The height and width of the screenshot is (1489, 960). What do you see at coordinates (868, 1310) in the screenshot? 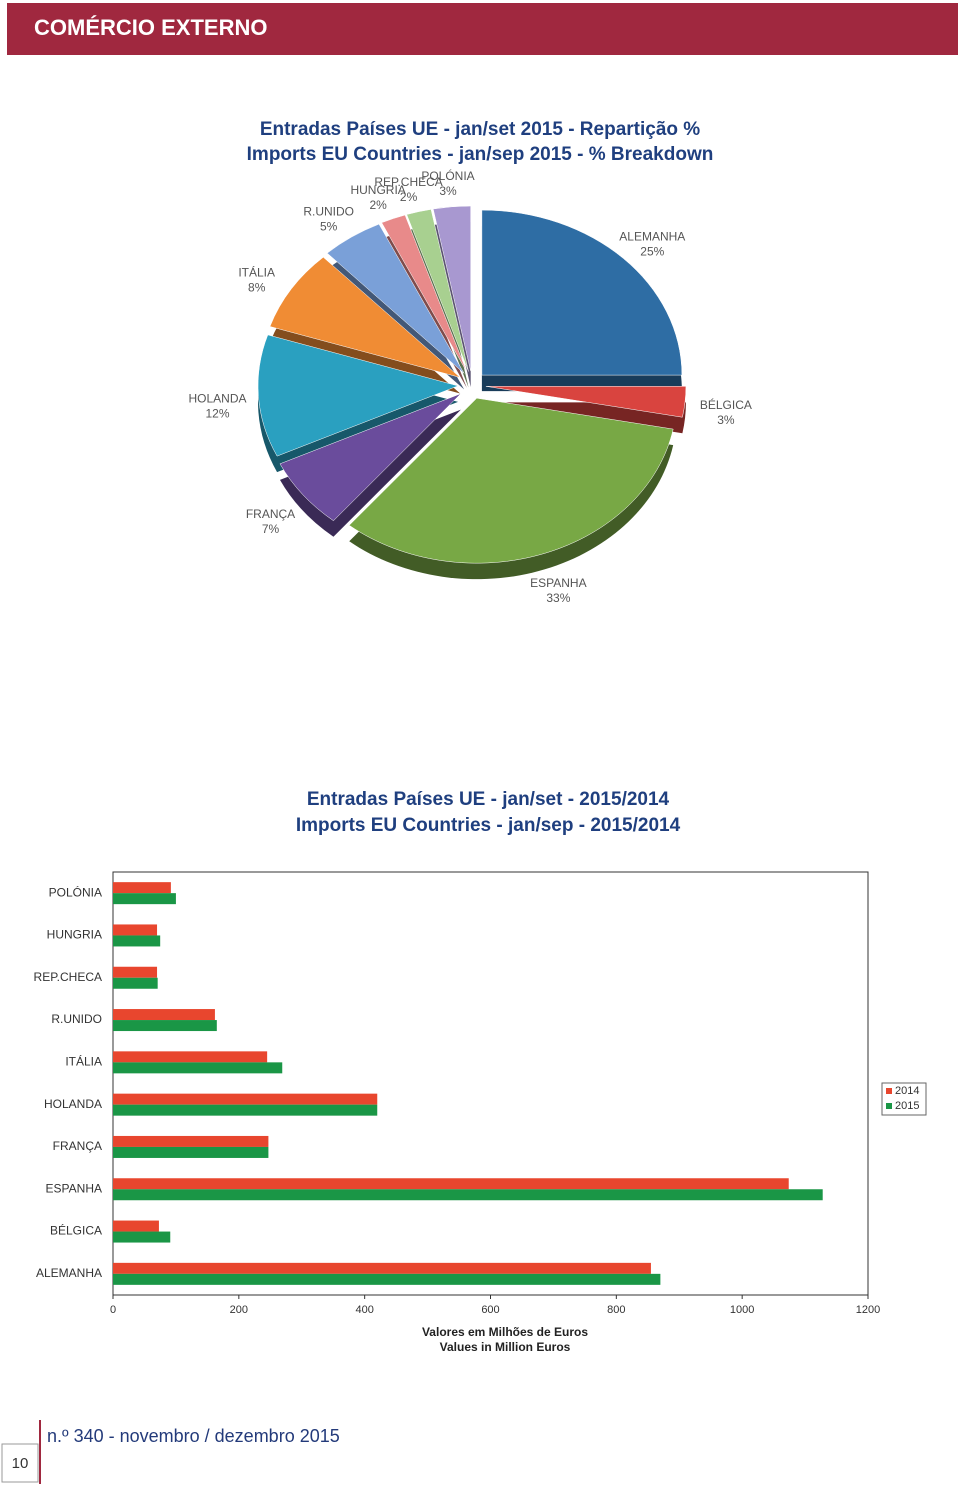
I see `x-tick-label: 1200` at bounding box center [868, 1310].